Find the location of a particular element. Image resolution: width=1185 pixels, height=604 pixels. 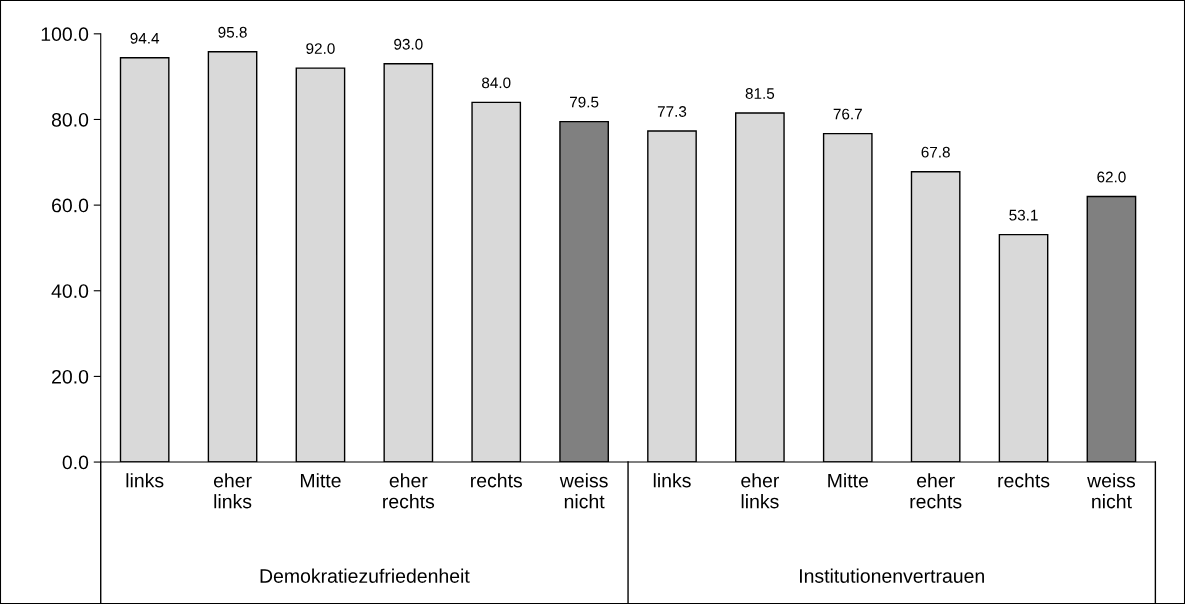

data-label: 76.7 is located at coordinates (847, 114).